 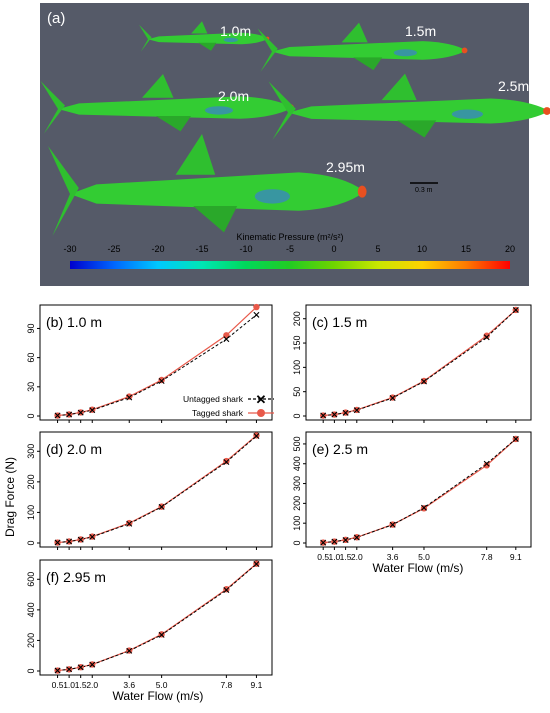 I want to click on y-tick-label: 600, so click(x=31, y=579).